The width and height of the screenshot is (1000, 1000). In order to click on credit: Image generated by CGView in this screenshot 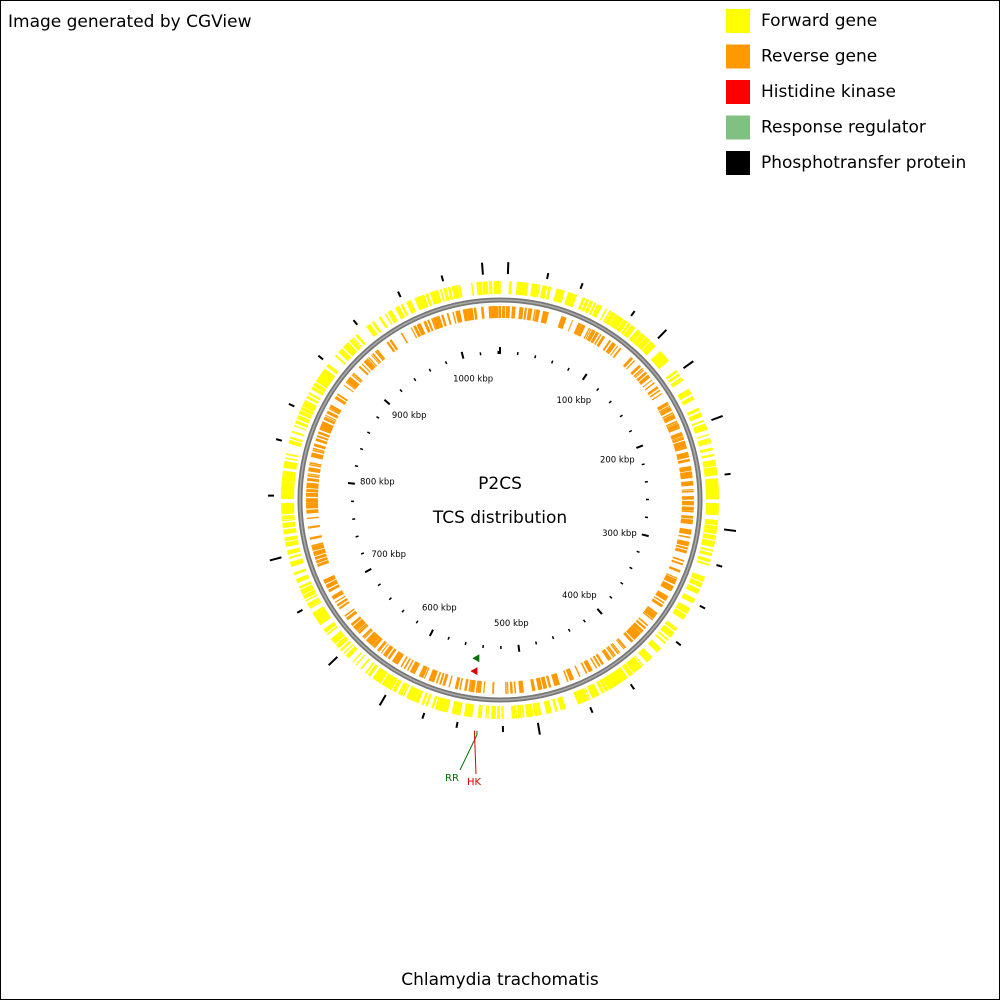, I will do `click(130, 22)`.